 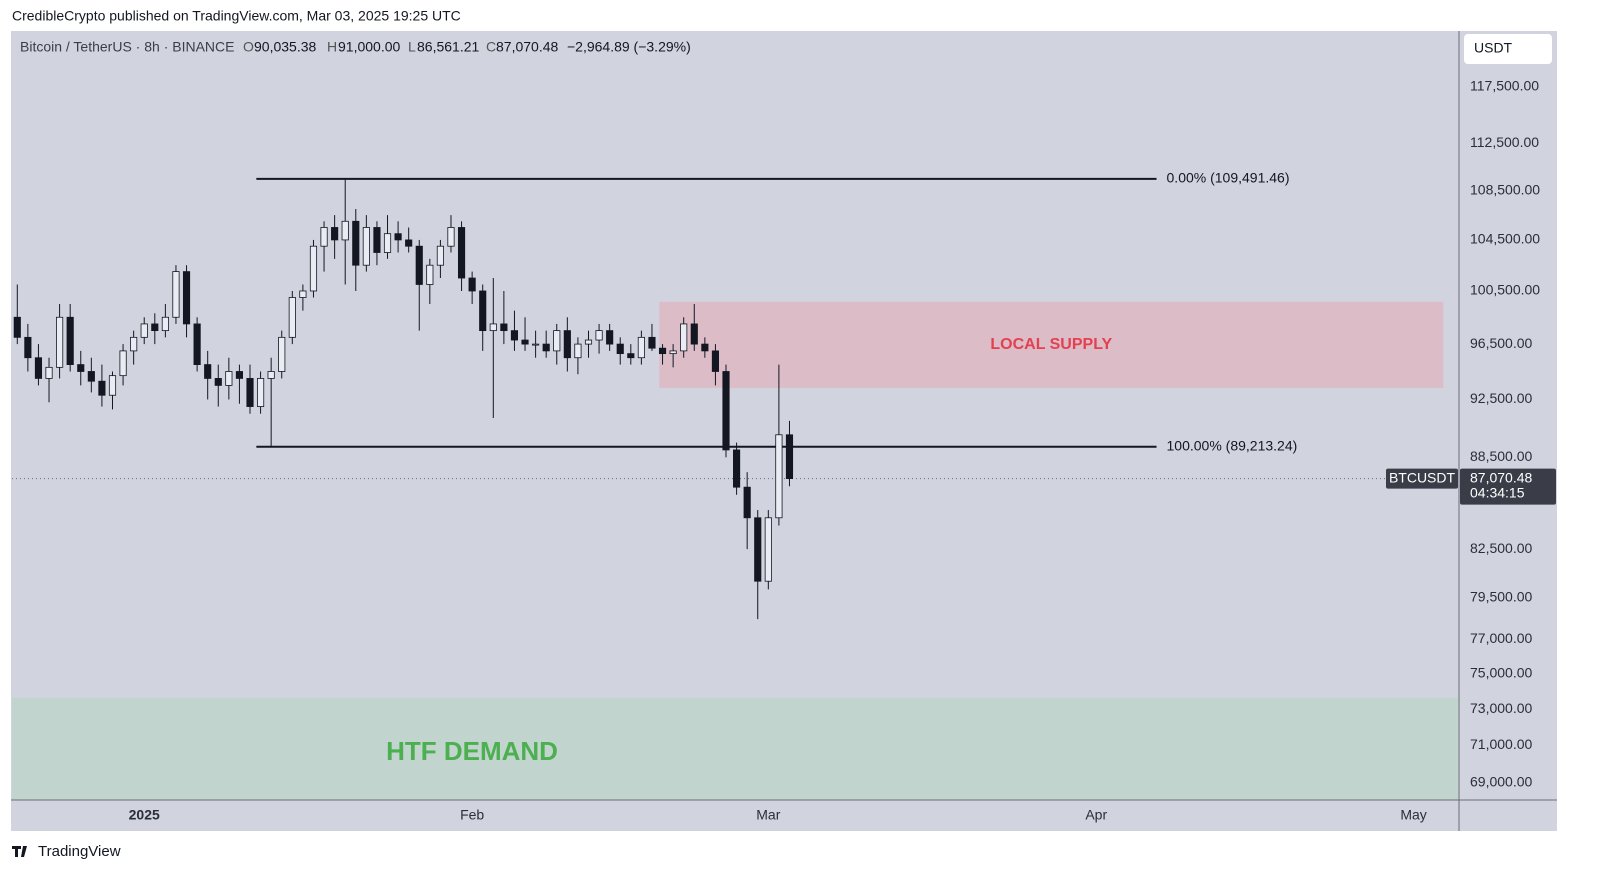 What do you see at coordinates (1504, 85) in the screenshot?
I see `y-tick-label: 117,500.00` at bounding box center [1504, 85].